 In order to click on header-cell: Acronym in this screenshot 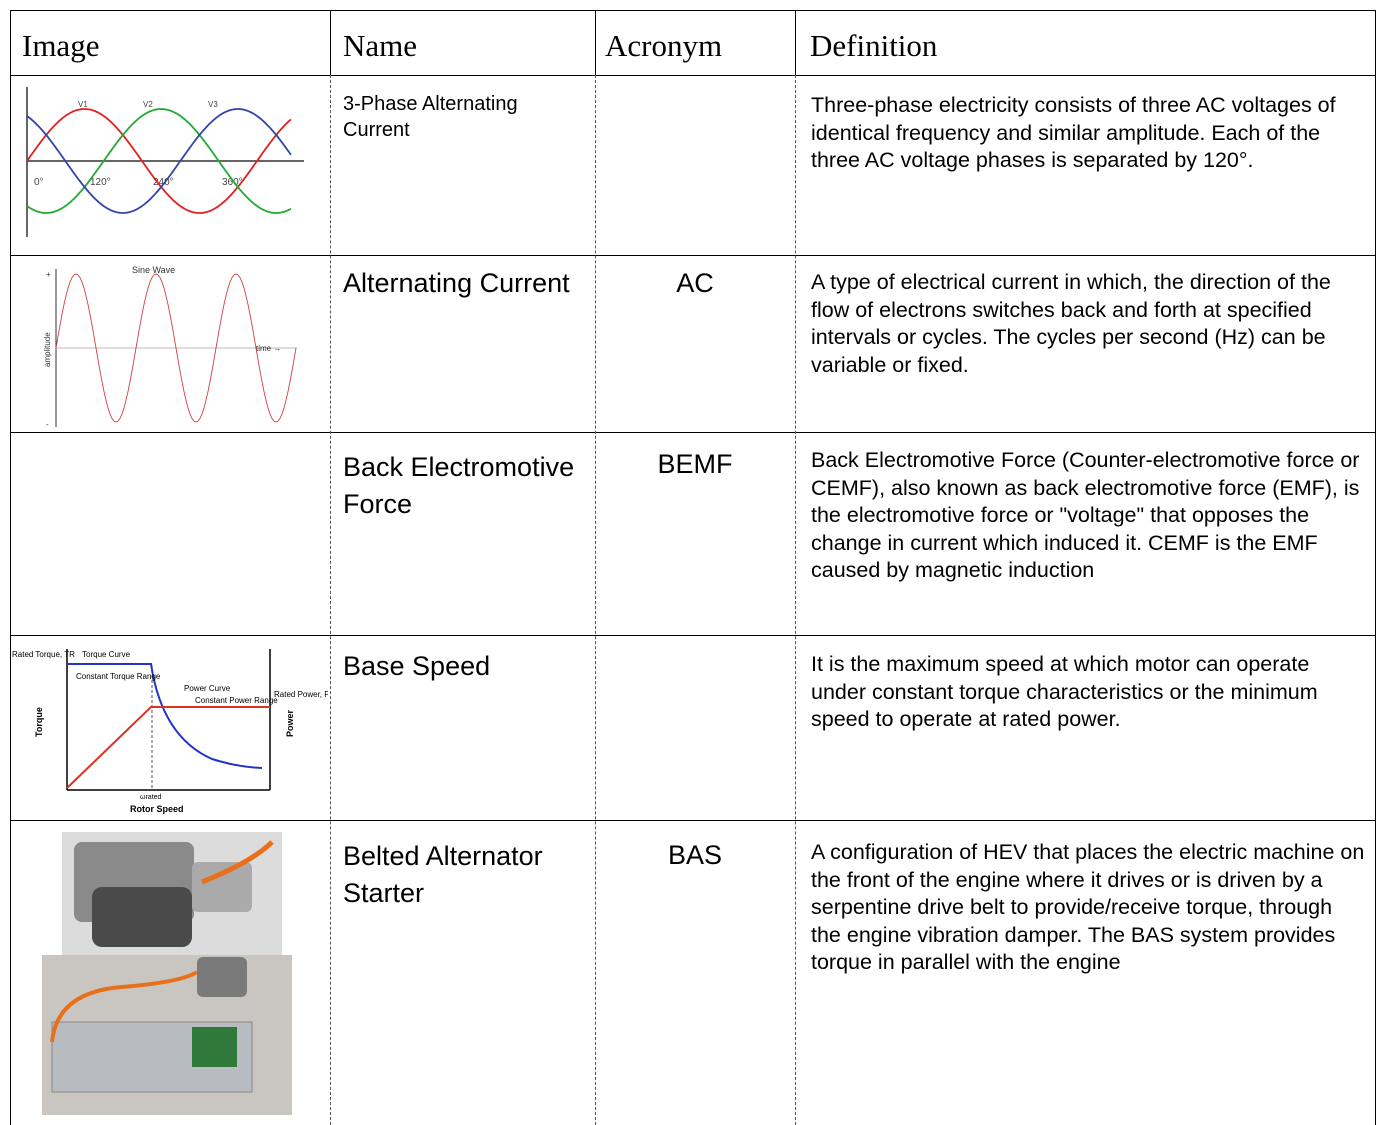, I will do `click(664, 45)`.